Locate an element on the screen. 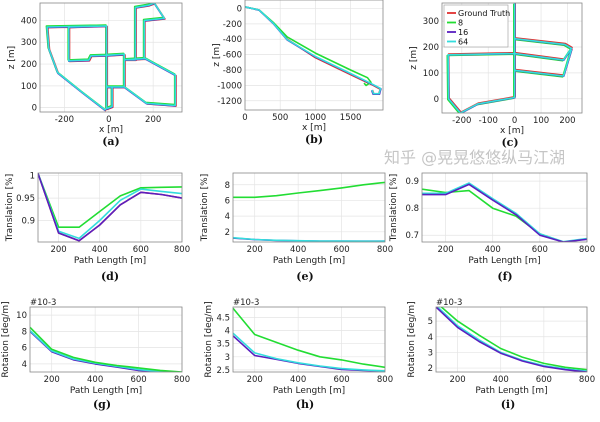 The image size is (600, 422). y-tick-label: 10 is located at coordinates (21, 316).